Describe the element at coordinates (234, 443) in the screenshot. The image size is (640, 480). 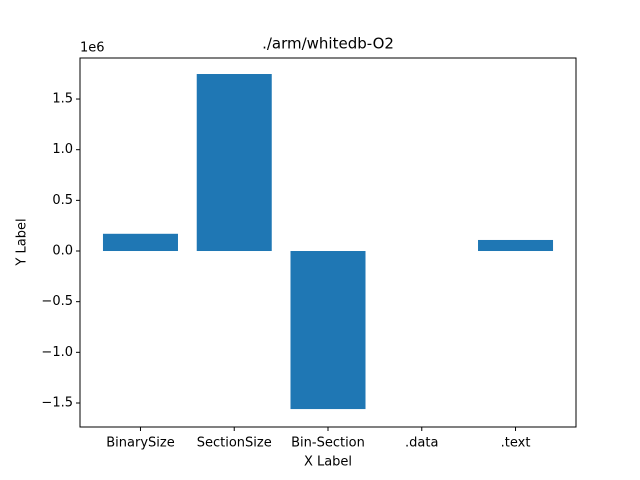
I see `x-tick-label: SectionSize` at that location.